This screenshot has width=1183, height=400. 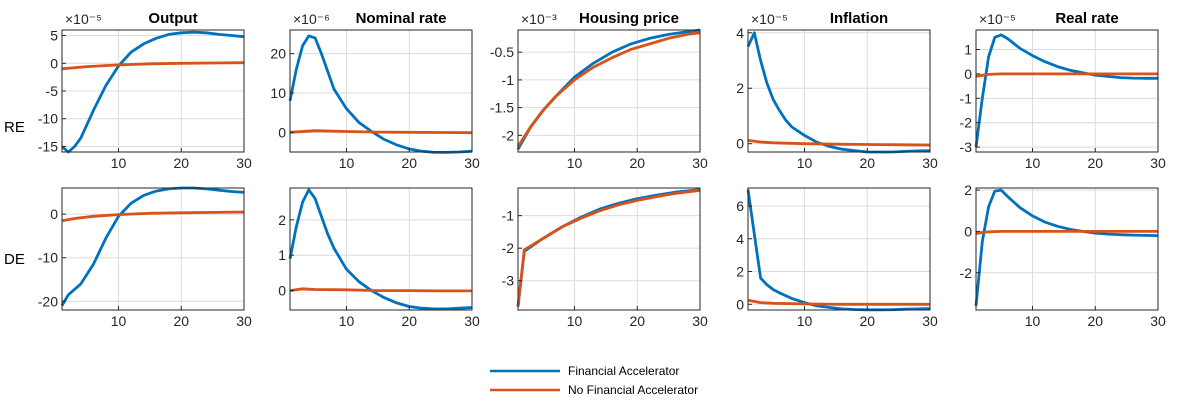 I want to click on y-tick-label: -5, so click(x=52, y=91).